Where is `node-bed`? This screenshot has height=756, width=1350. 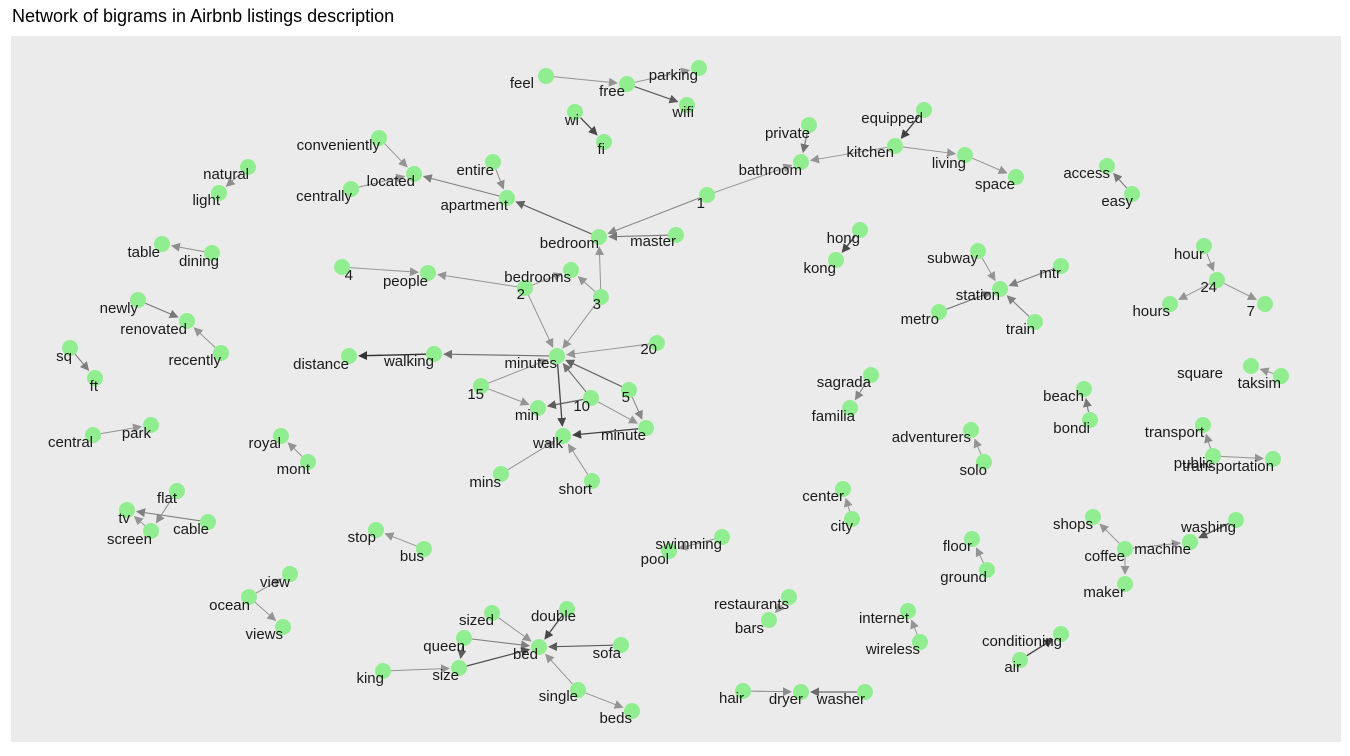 node-bed is located at coordinates (539, 647).